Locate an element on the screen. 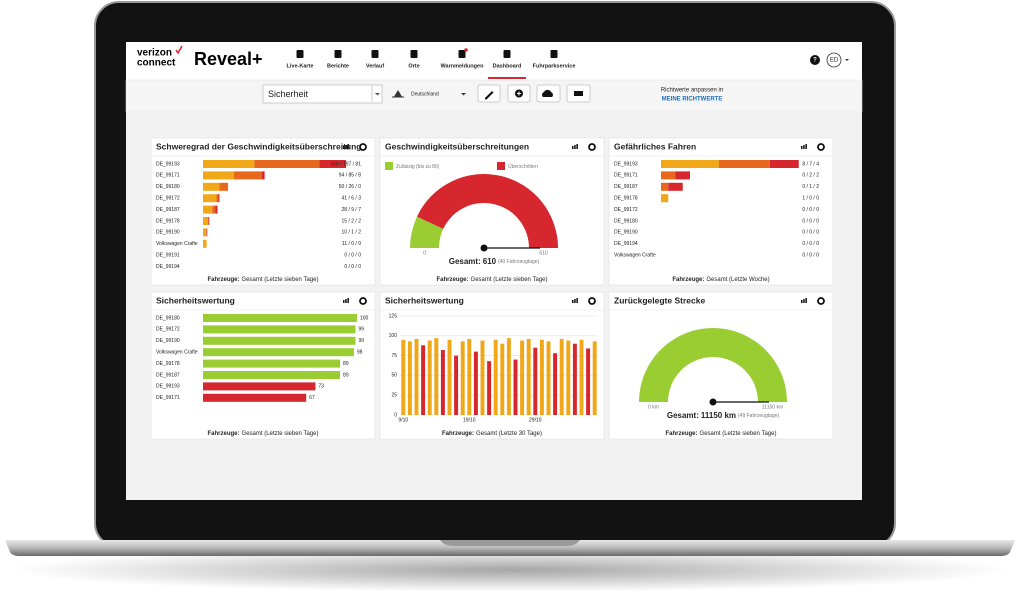  nav-item: Orte is located at coordinates (413, 66).